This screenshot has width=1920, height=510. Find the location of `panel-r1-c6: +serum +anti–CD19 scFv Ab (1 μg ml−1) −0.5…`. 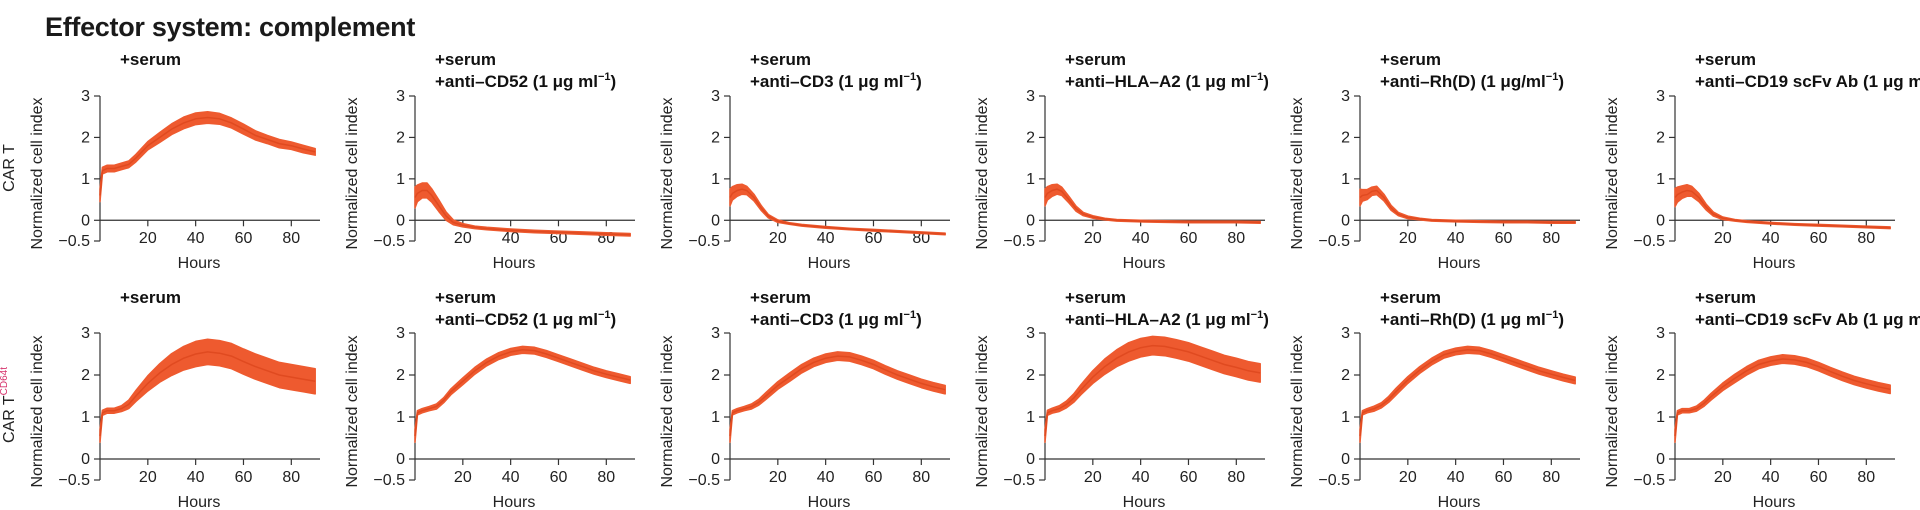

panel-r1-c6: +serum +anti–CD19 scFv Ab (1 μg ml−1) −0.5… is located at coordinates (1762, 161).